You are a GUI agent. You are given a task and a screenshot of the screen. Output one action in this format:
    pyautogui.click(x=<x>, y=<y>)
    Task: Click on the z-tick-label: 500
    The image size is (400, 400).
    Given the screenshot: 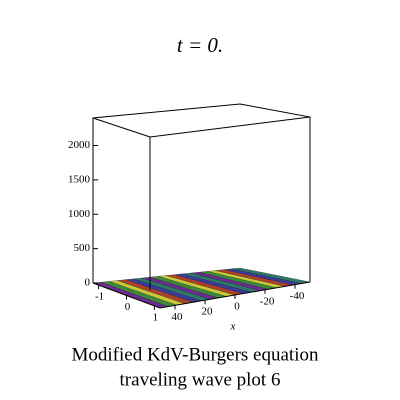 What is the action you would take?
    pyautogui.click(x=82, y=248)
    